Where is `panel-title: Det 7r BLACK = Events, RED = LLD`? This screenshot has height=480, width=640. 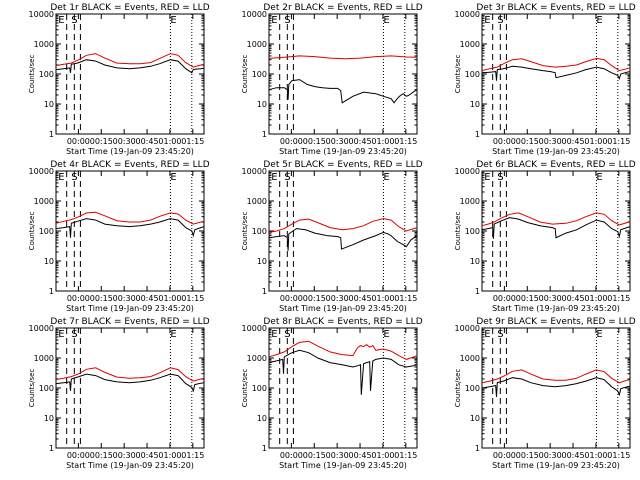
panel-title: Det 7r BLACK = Events, RED = LLD is located at coordinates (129, 322).